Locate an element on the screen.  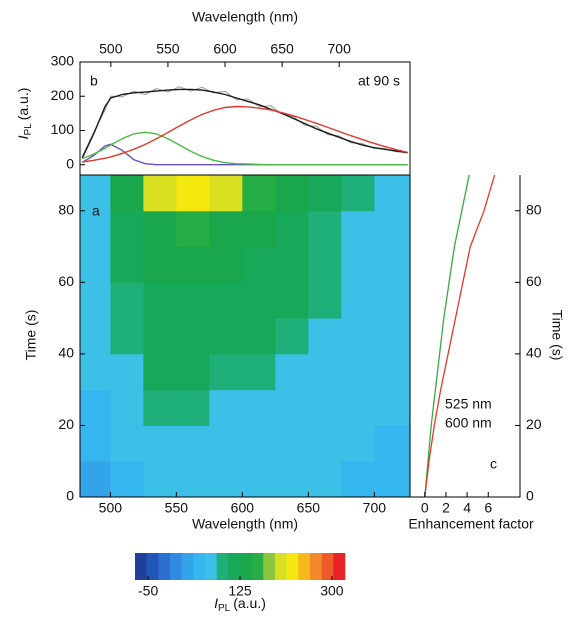
y-tick-label: 100 is located at coordinates (63, 129).